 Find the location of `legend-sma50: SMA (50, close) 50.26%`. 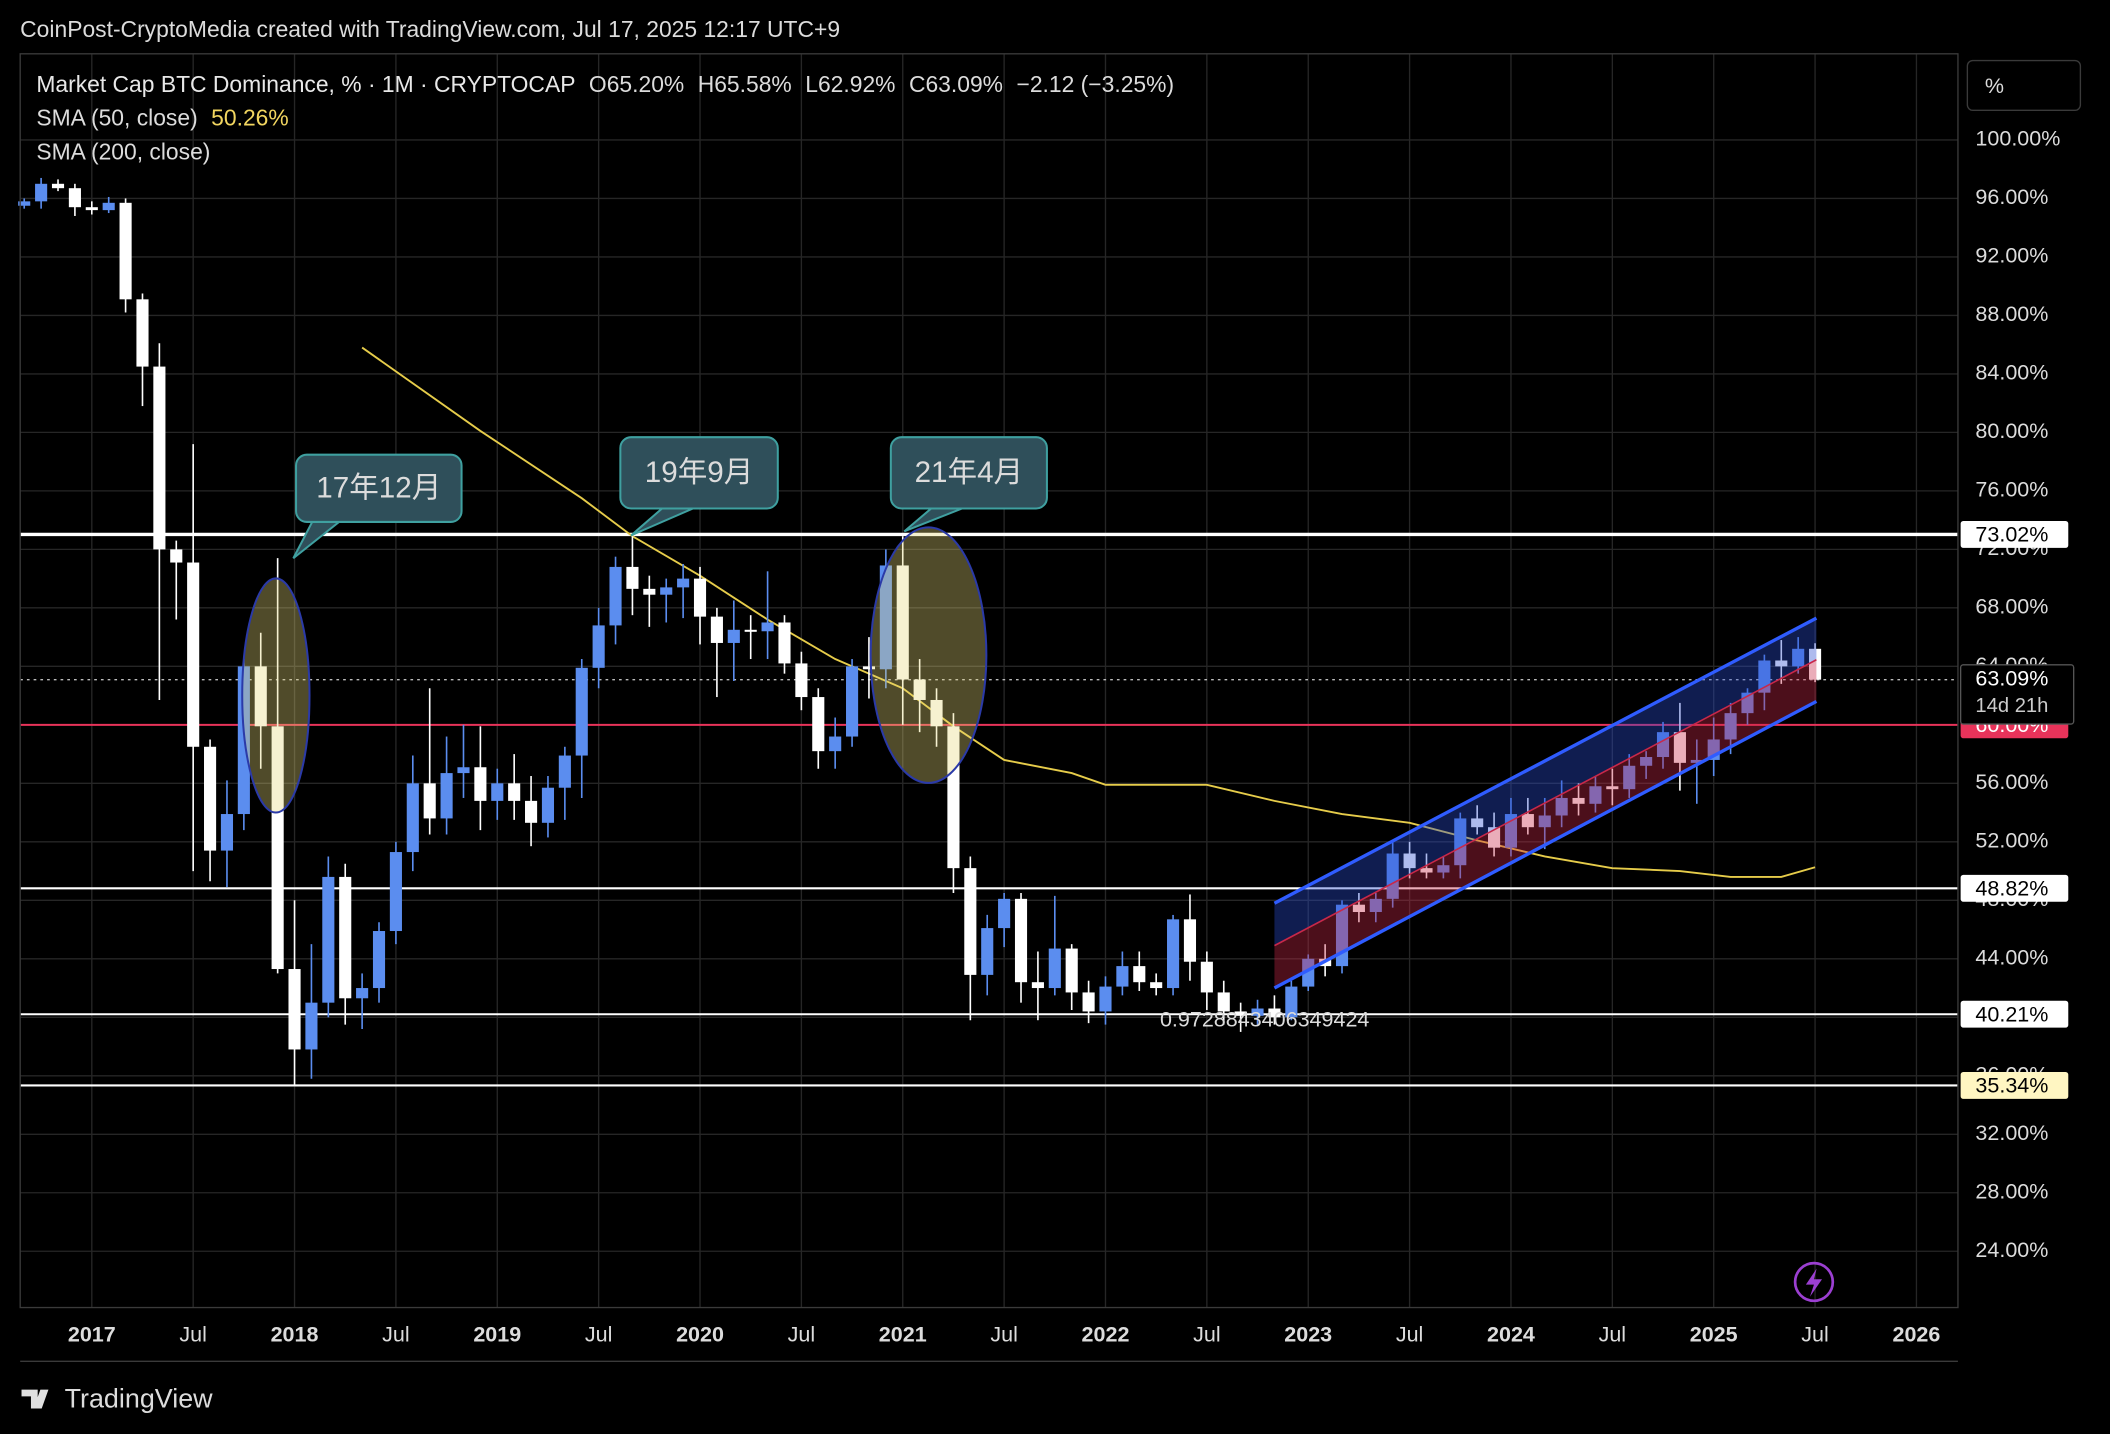

legend-sma50: SMA (50, close) 50.26% is located at coordinates (162, 118).